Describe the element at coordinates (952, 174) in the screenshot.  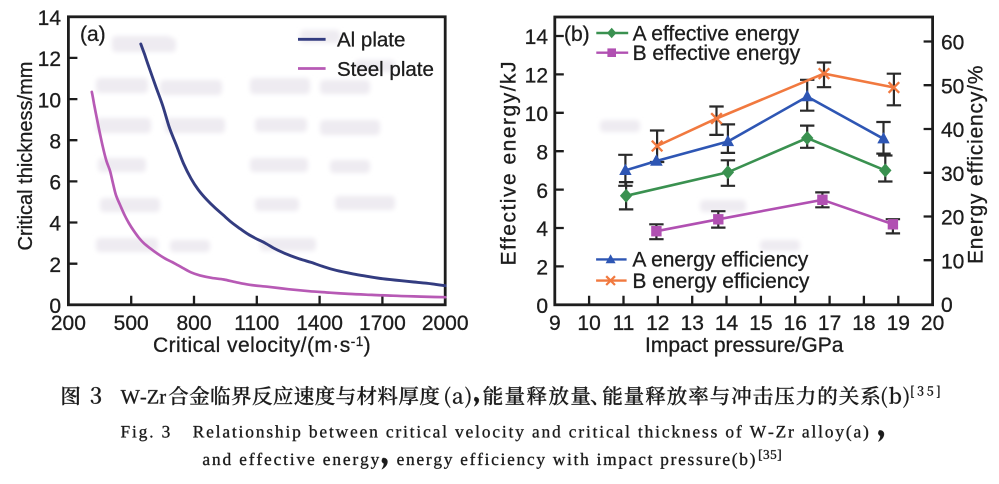
I see `svg-text: 30` at that location.